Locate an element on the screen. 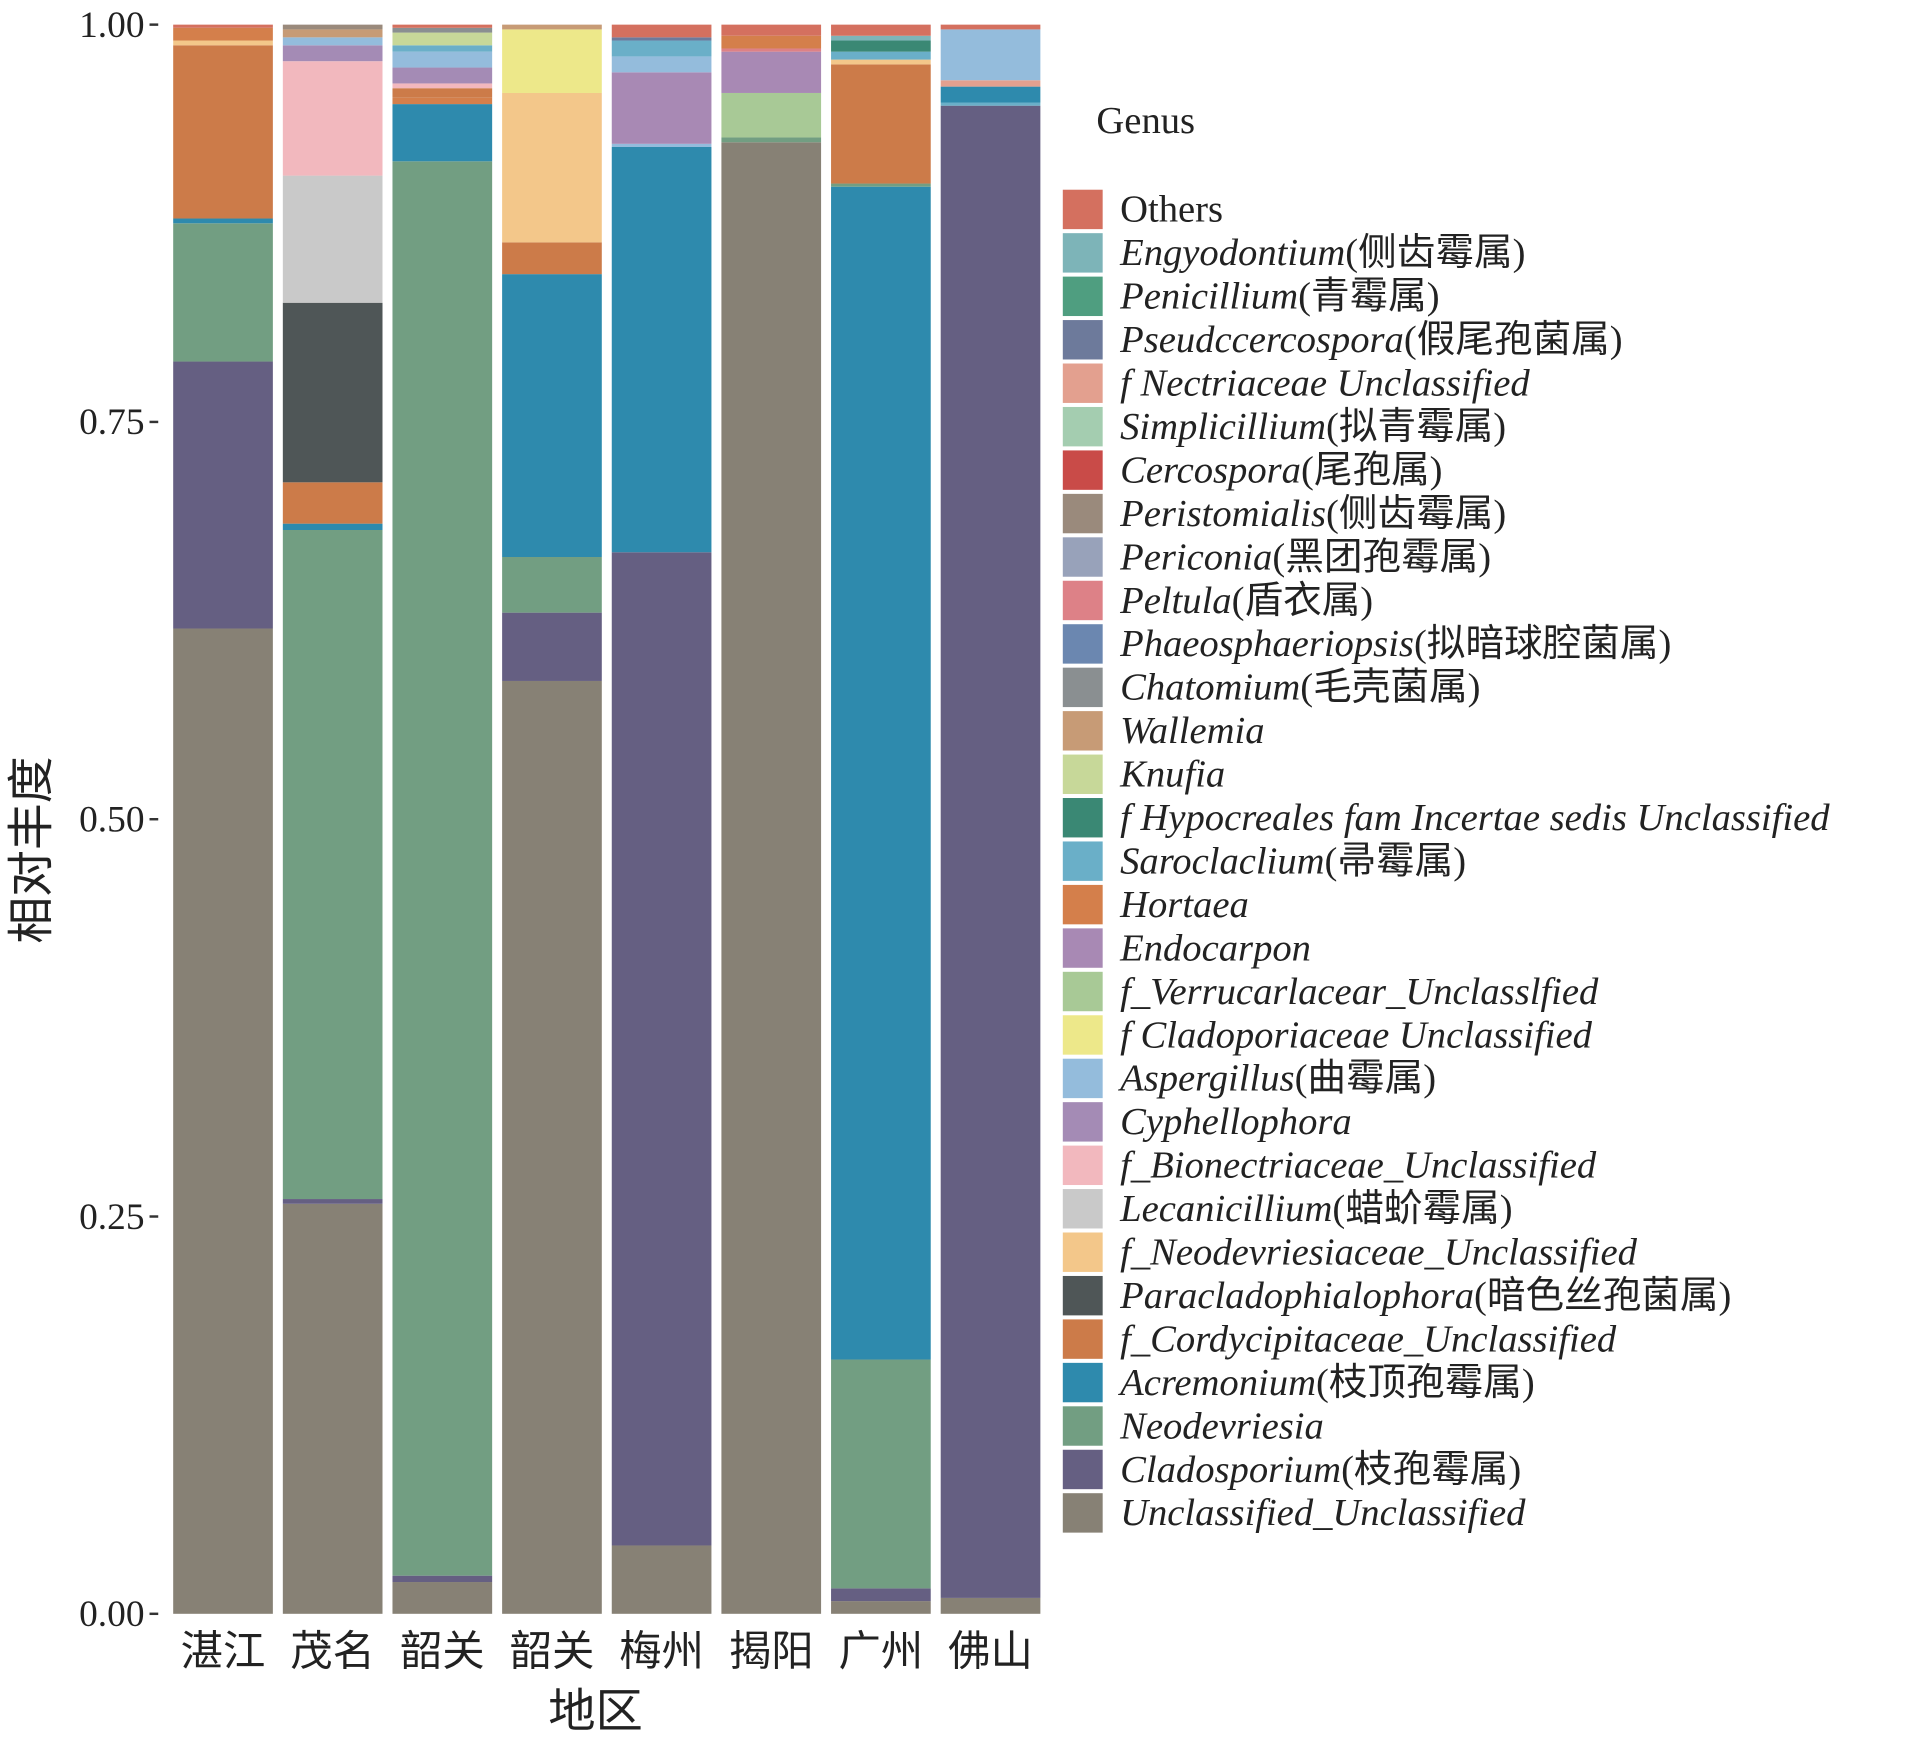 The height and width of the screenshot is (1737, 1925). legend-label-plain: (枝孢霉属) is located at coordinates (1431, 1470).